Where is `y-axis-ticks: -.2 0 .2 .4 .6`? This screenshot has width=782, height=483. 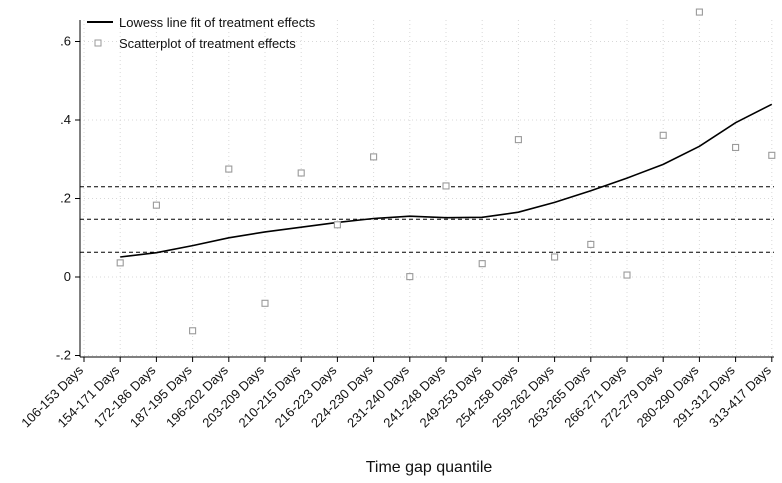 y-axis-ticks: -.2 0 .2 .4 .6 is located at coordinates (68, 198).